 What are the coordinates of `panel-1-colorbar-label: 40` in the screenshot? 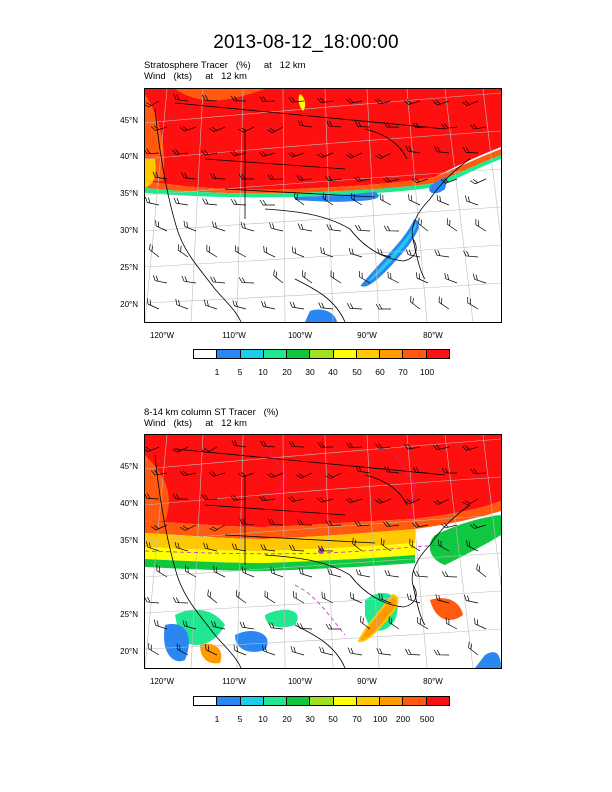 It's located at (333, 372).